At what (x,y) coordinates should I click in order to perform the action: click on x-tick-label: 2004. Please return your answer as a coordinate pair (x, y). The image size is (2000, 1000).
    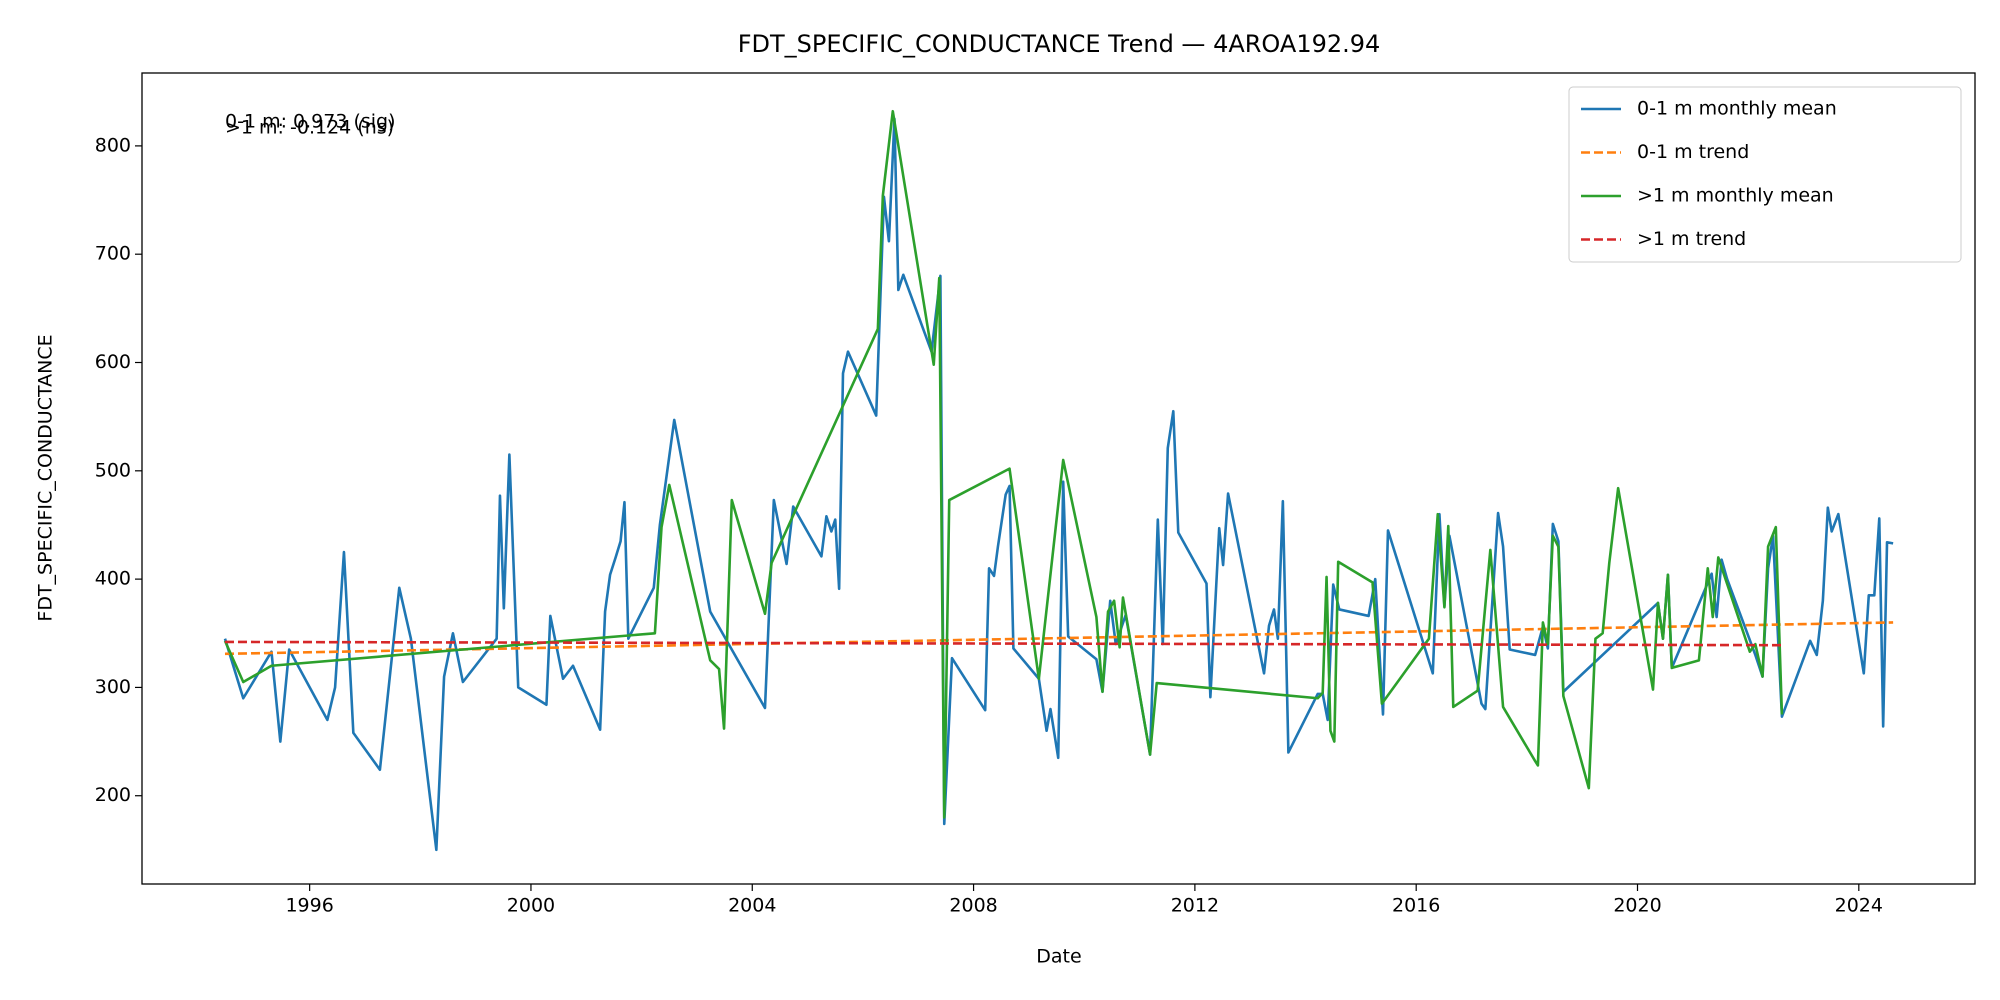
    Looking at the image, I should click on (752, 906).